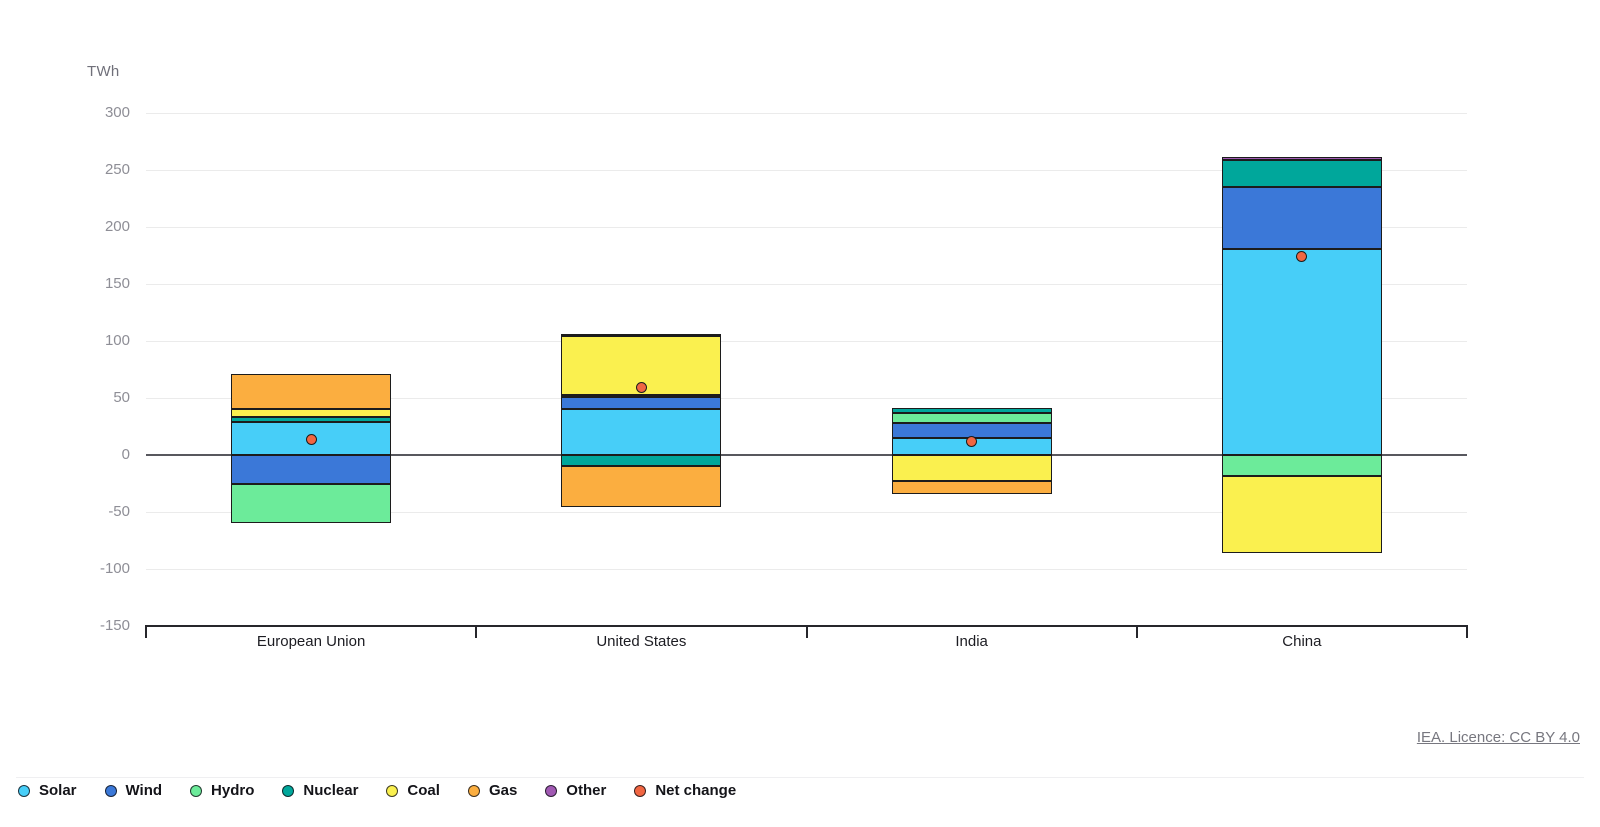 This screenshot has height=827, width=1600. Describe the element at coordinates (58, 790) in the screenshot. I see `legend-label: Solar` at that location.